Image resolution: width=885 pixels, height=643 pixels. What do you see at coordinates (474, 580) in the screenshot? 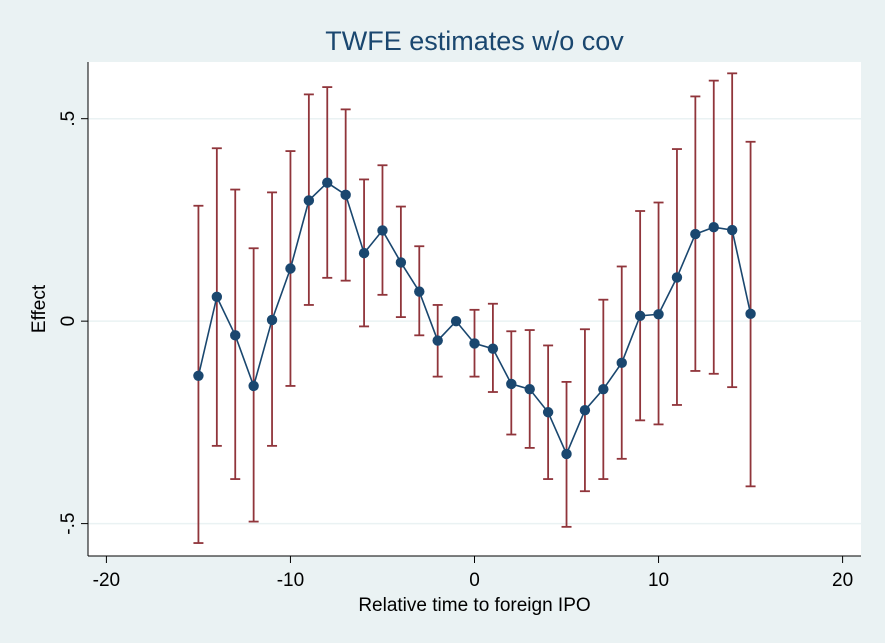
I see `x-tick-label: 0` at bounding box center [474, 580].